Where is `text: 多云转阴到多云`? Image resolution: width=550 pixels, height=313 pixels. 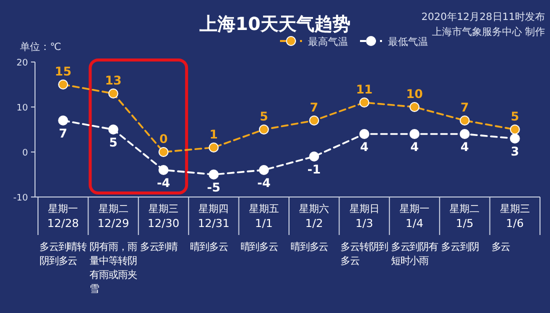
text: 多云转阴到多云 is located at coordinates (364, 254).